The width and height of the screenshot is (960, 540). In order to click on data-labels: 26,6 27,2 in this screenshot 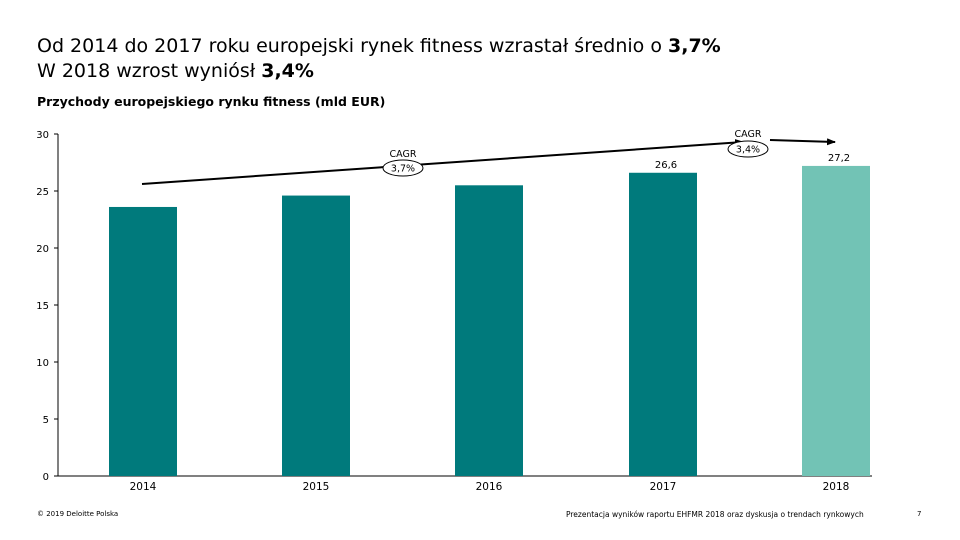, I will do `click(752, 162)`.